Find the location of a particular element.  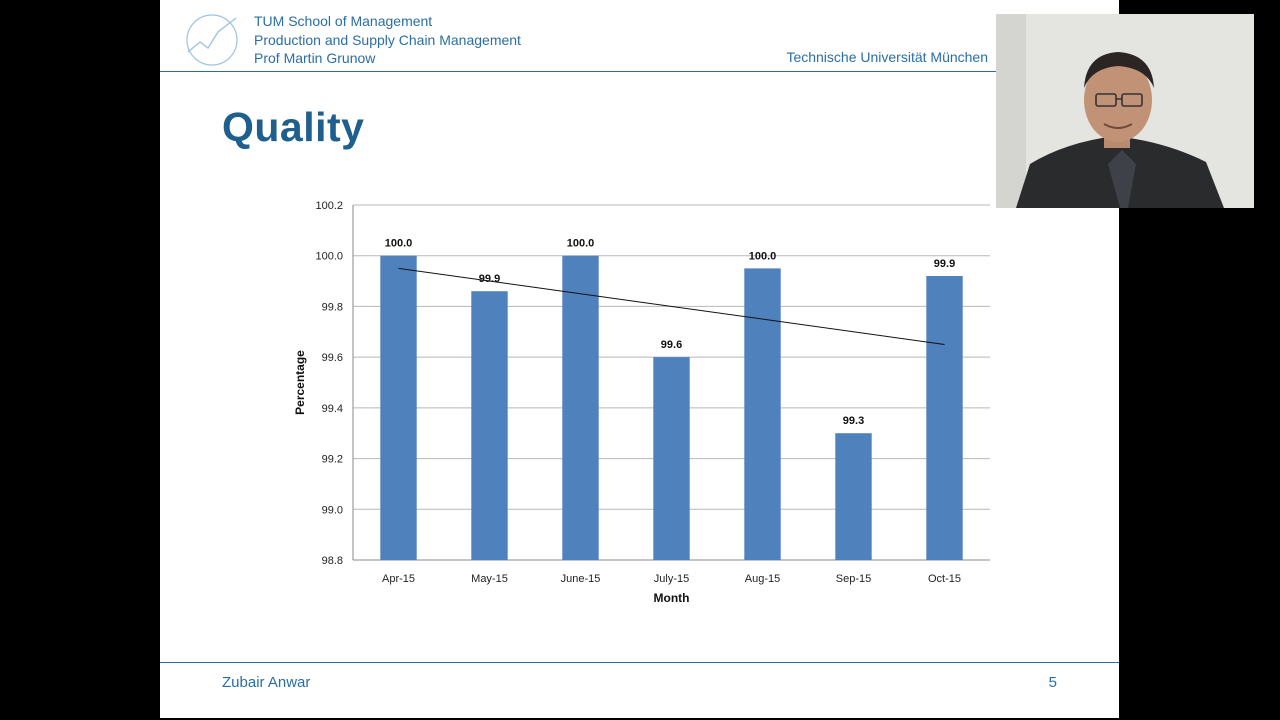

header-divider is located at coordinates (639, 71).